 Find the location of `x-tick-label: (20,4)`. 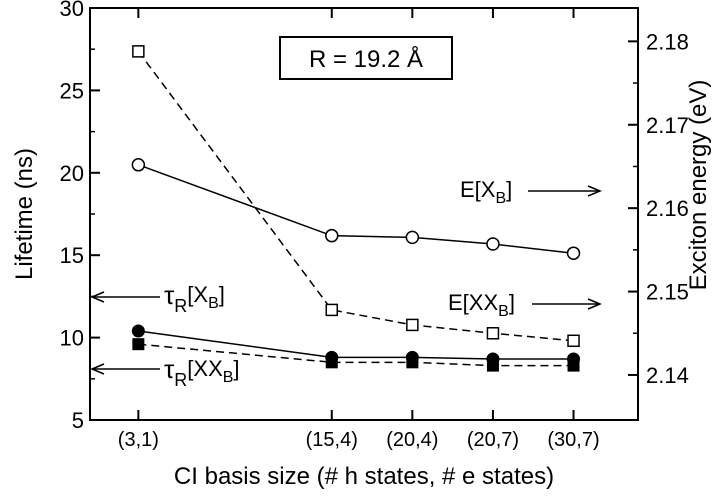

x-tick-label: (20,4) is located at coordinates (412, 440).